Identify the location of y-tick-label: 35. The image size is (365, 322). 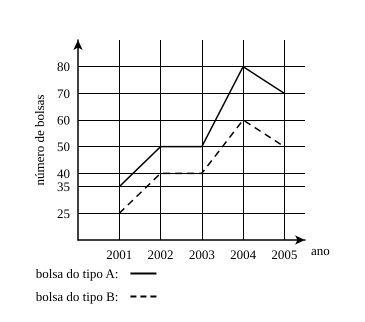
(63, 186).